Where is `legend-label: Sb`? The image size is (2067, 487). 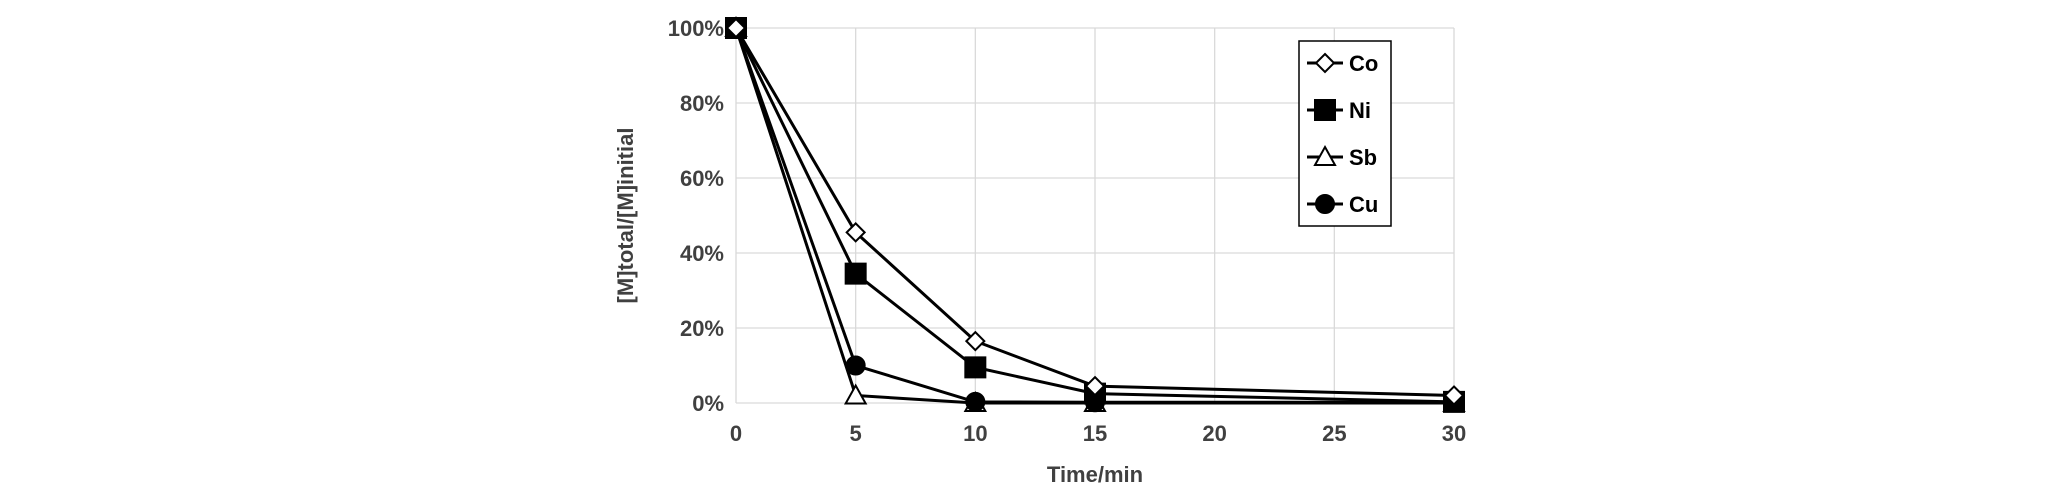
legend-label: Sb is located at coordinates (1363, 157).